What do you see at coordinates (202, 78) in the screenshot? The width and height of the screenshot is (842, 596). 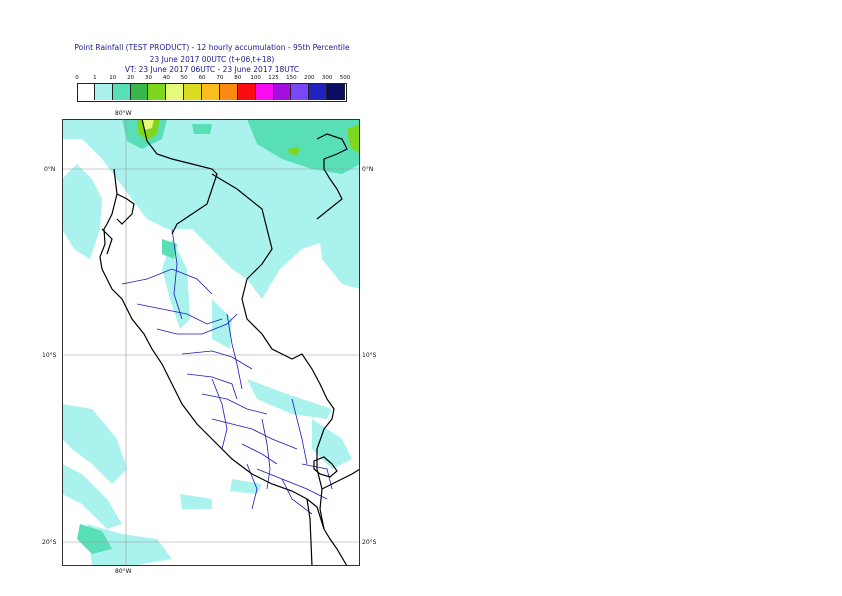 I see `legend-tick-label: 60` at bounding box center [202, 78].